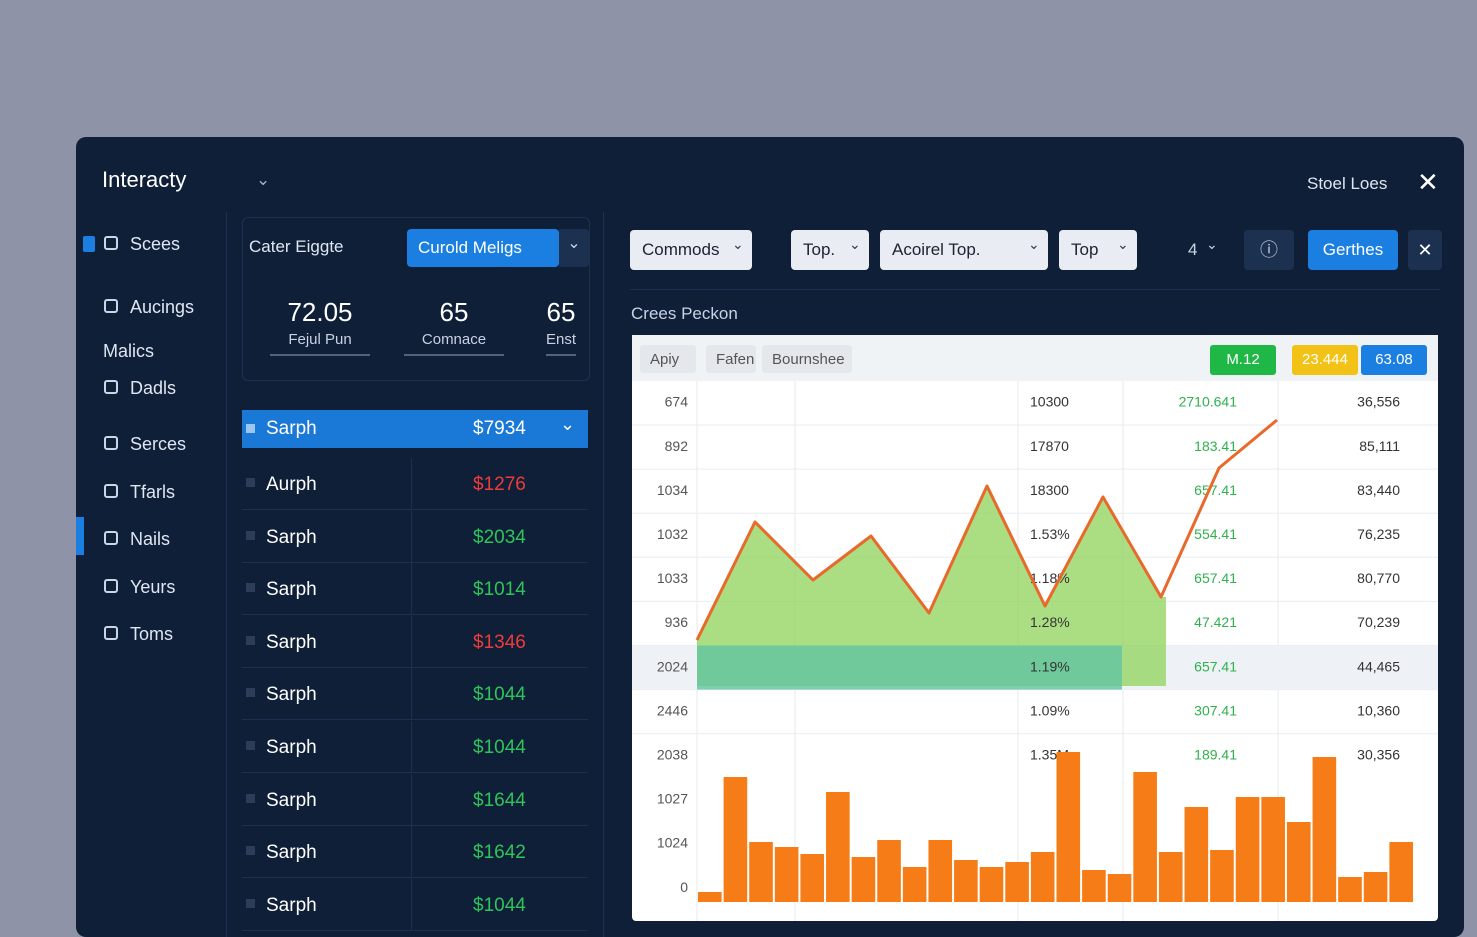 Image resolution: width=1477 pixels, height=937 pixels. I want to click on nav-item: Tfarls, so click(152, 492).